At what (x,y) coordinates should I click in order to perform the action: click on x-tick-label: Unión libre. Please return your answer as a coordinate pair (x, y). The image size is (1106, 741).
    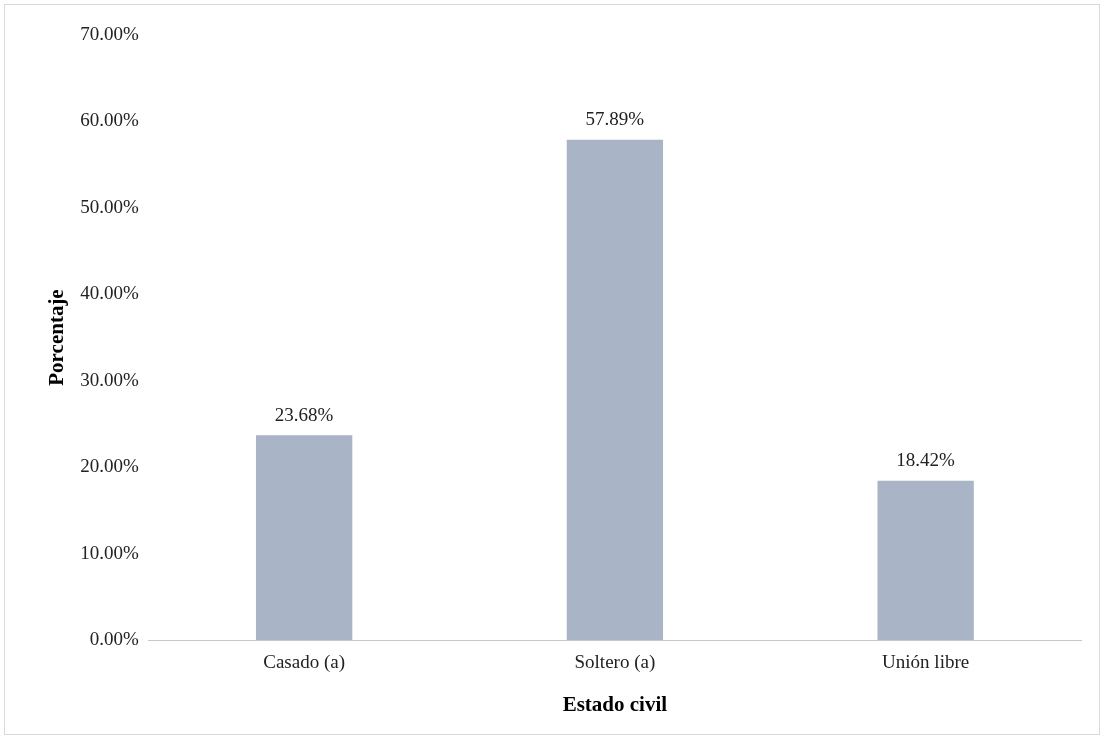
    Looking at the image, I should click on (926, 662).